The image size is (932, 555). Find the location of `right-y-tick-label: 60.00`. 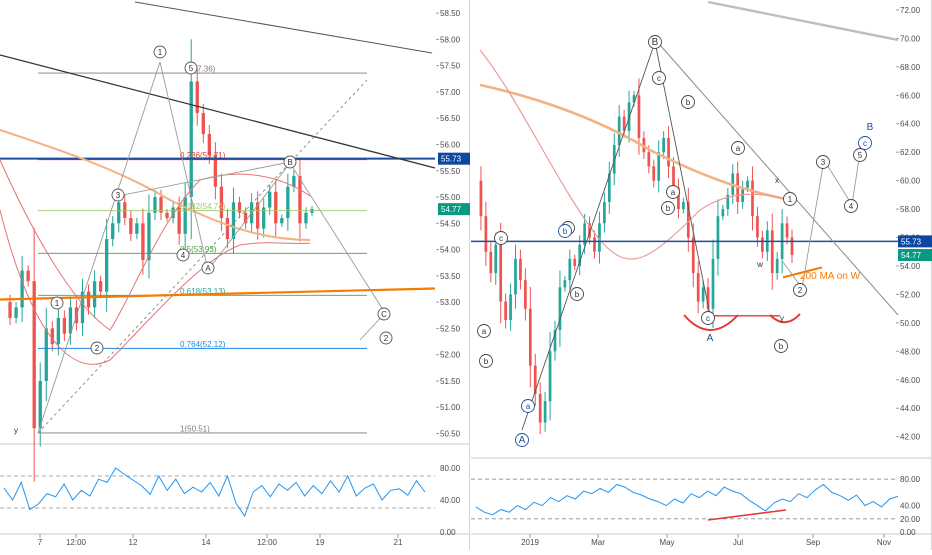

right-y-tick-label: 60.00 is located at coordinates (910, 181).